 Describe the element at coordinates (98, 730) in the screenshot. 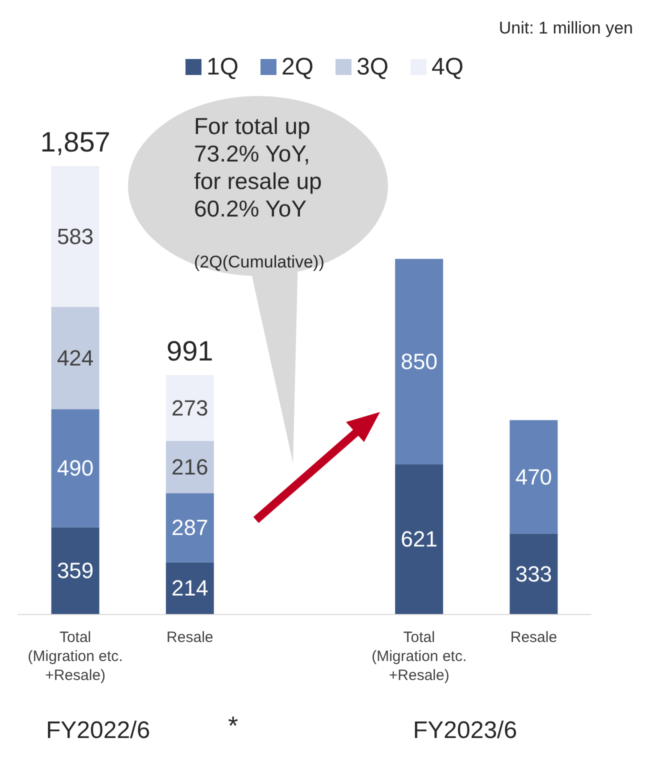

I see `text: FY2022/6` at that location.